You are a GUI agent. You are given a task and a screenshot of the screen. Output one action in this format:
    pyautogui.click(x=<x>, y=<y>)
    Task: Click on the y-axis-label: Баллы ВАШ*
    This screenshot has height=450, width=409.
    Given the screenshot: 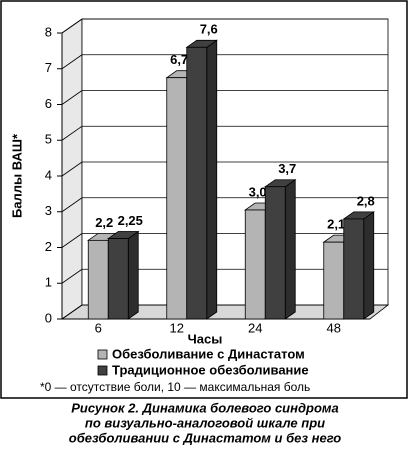 What is the action you would take?
    pyautogui.click(x=16, y=175)
    